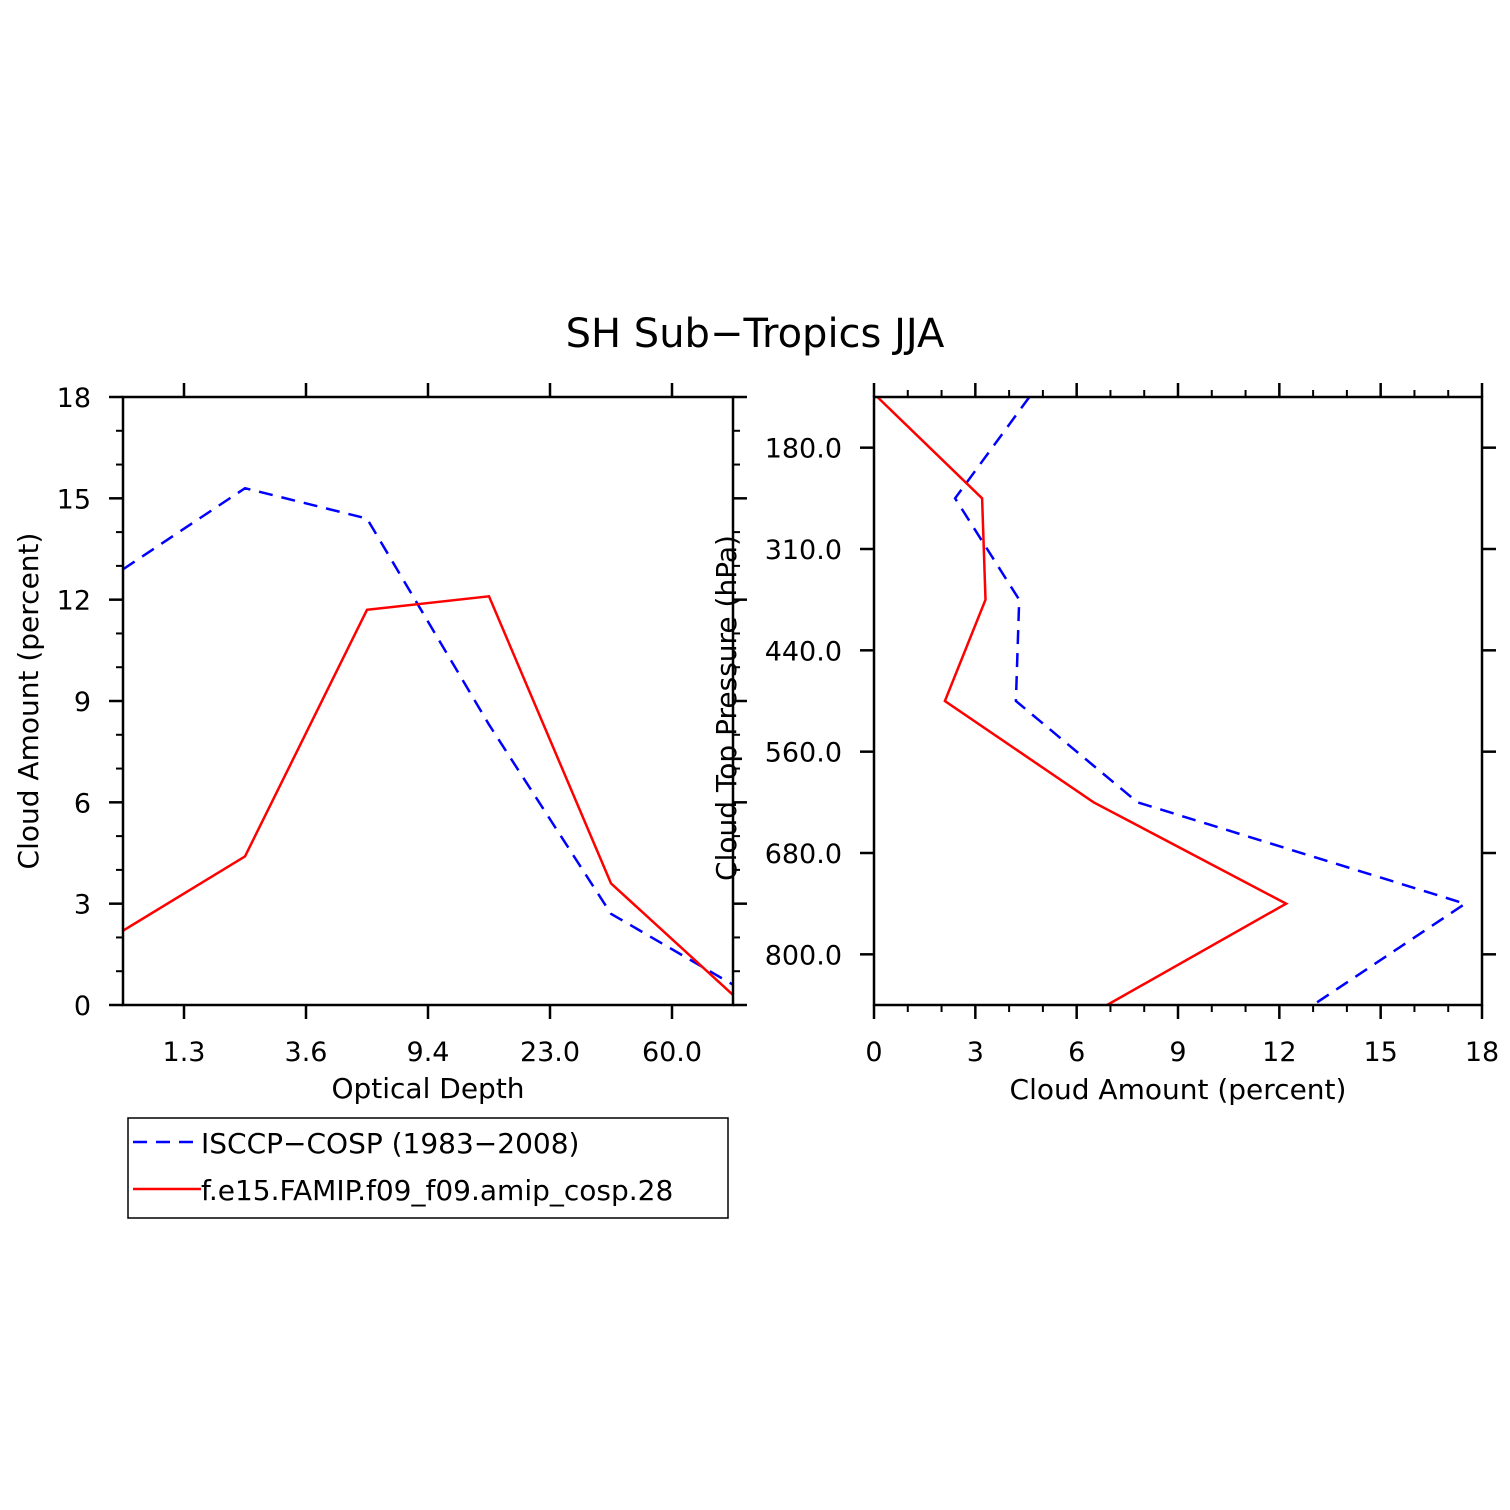  Describe the element at coordinates (28, 701) in the screenshot. I see `left-y-axis-label: Cloud Amount (percent)` at that location.